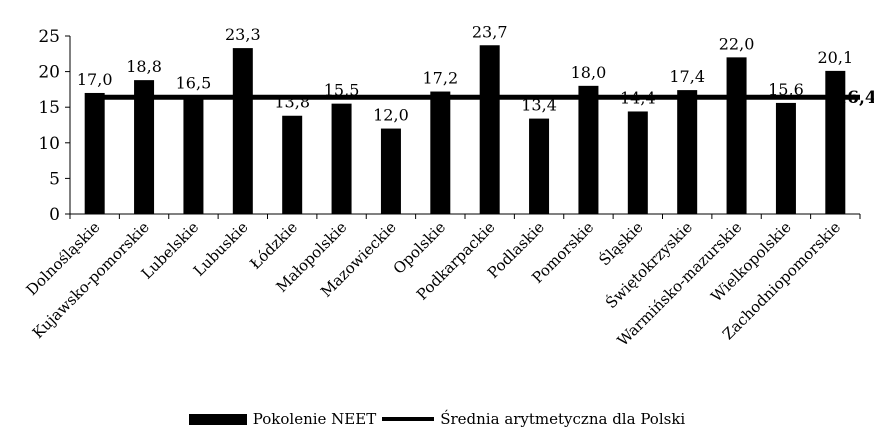  What do you see at coordinates (221, 249) in the screenshot?
I see `category-label: Lubuskie` at bounding box center [221, 249].